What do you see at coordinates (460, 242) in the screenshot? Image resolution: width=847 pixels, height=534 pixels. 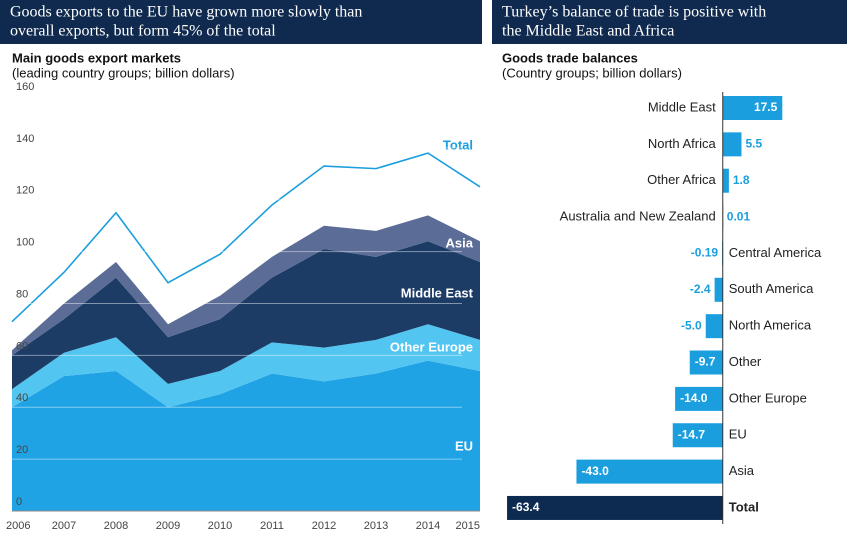 I see `series-label: Asia` at bounding box center [460, 242].